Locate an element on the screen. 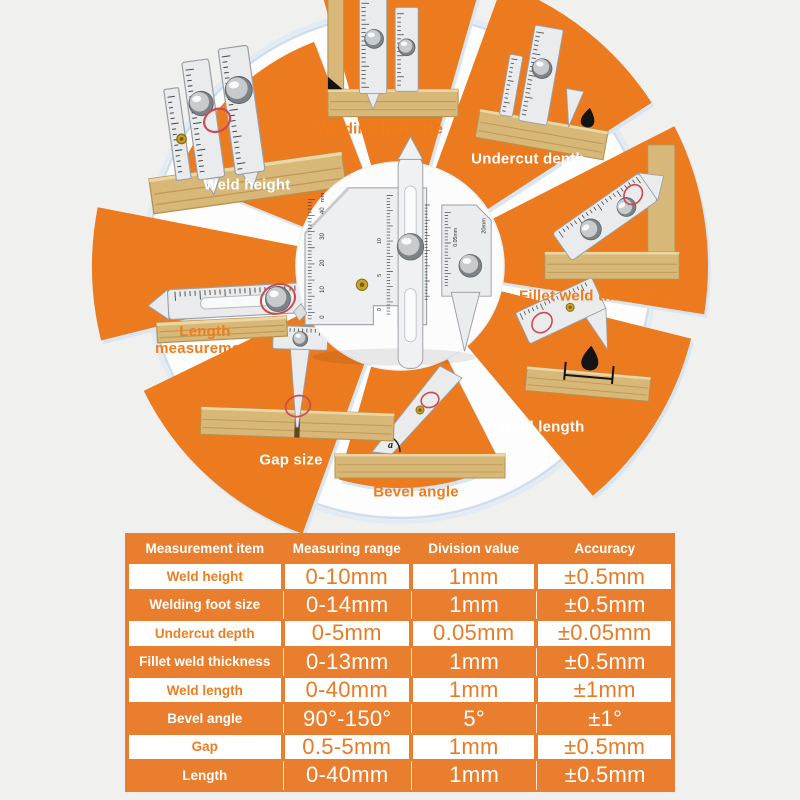 This screenshot has height=800, width=800. cell-range: 0-14mm is located at coordinates (346, 605).